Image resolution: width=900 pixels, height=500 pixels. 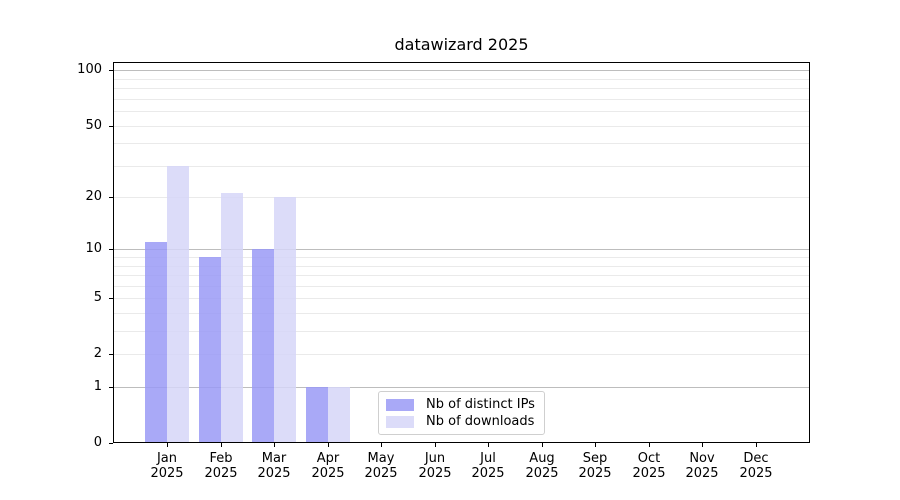 What do you see at coordinates (232, 318) in the screenshot?
I see `bar-feb-downloads` at bounding box center [232, 318].